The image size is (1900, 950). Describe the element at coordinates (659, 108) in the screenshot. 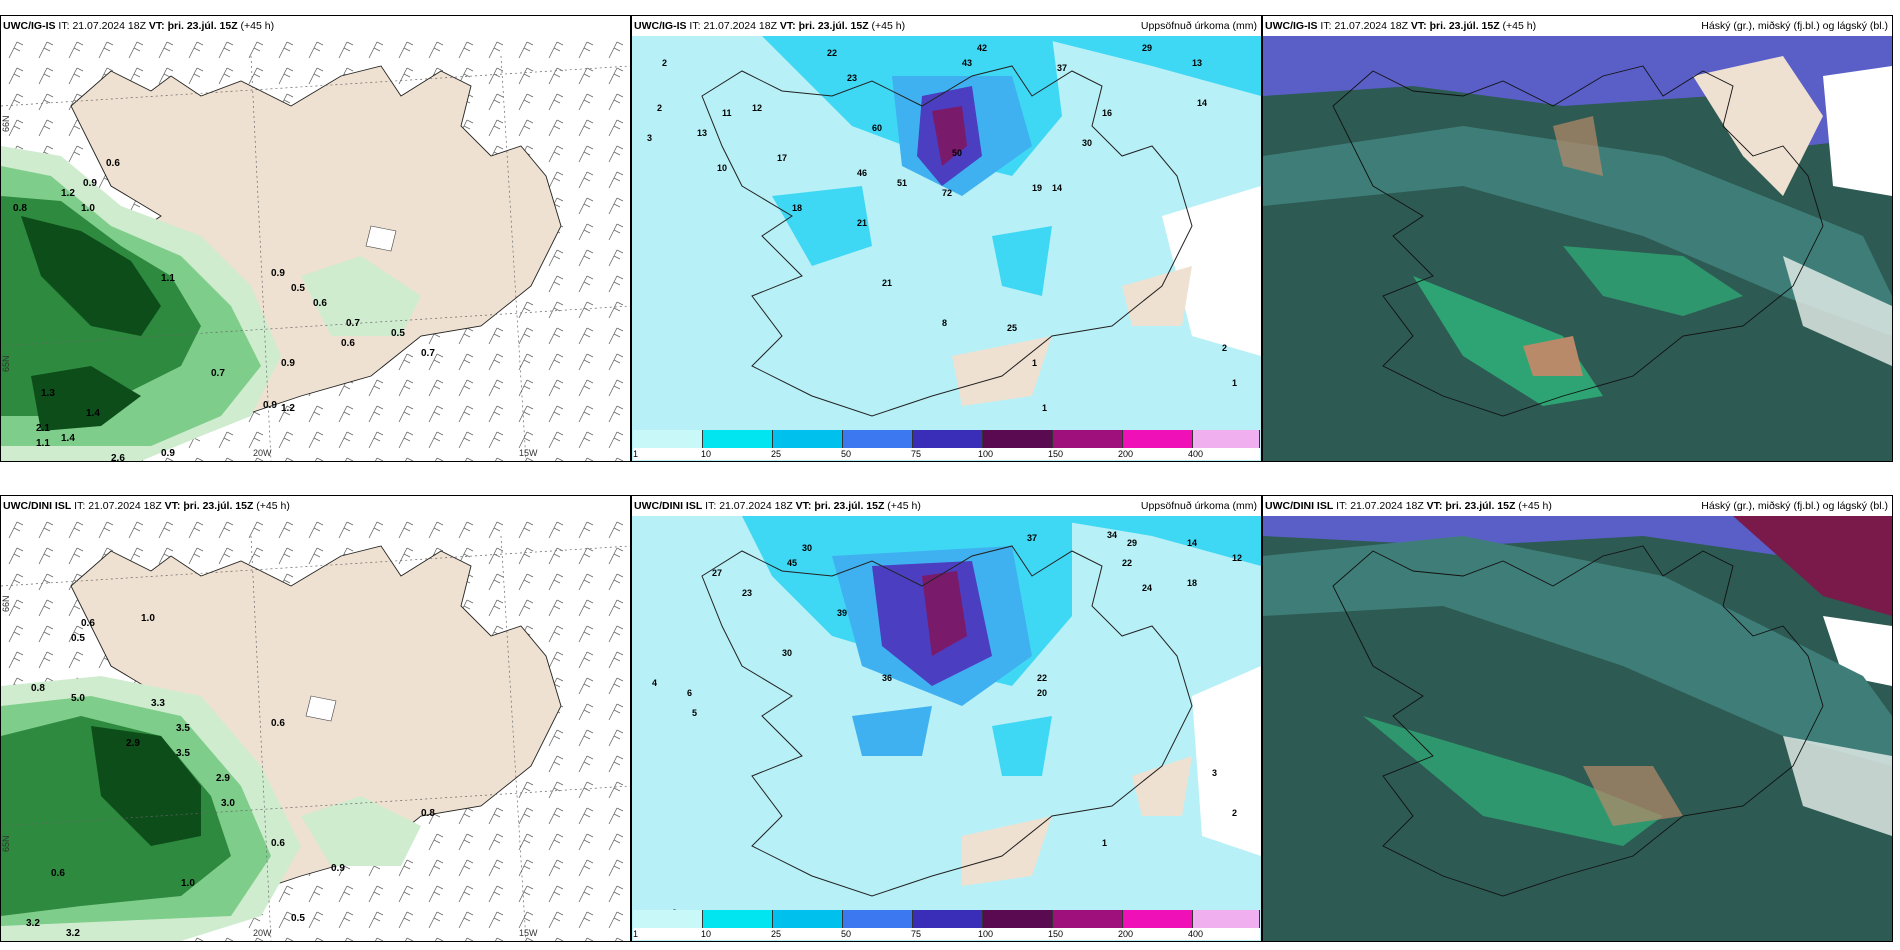

I see `svg-text: 2` at that location.